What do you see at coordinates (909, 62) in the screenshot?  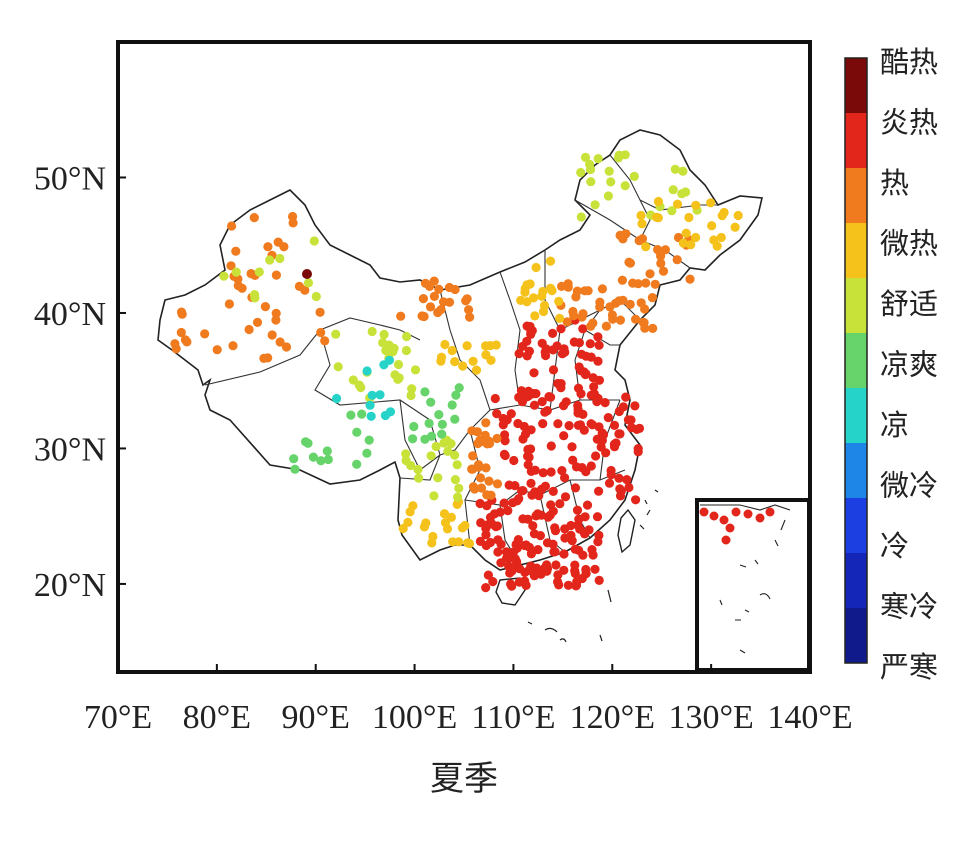 I see `colorbar-label: 酷热` at bounding box center [909, 62].